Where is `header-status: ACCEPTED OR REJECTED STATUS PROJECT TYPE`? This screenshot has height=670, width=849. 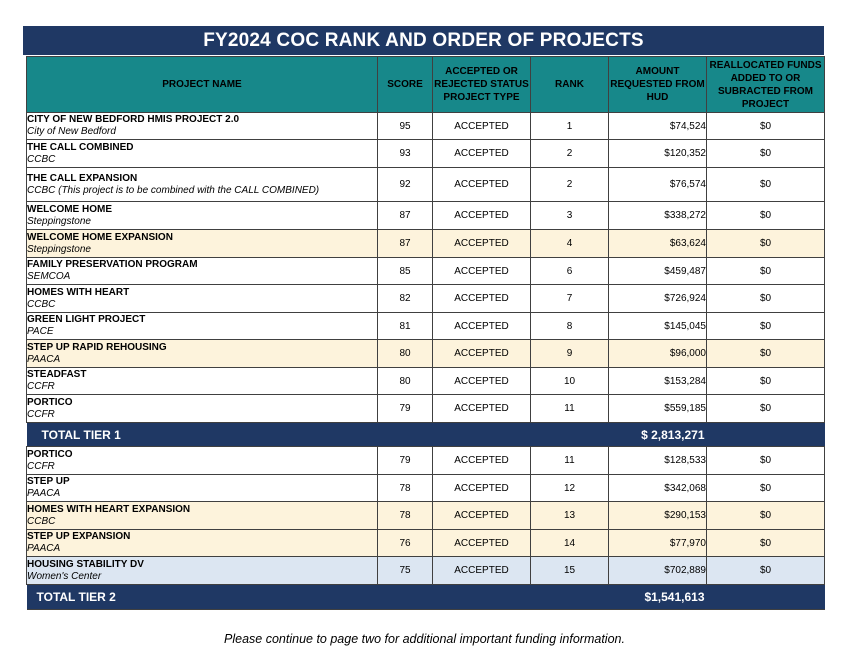
header-status: ACCEPTED OR REJECTED STATUS PROJECT TYPE is located at coordinates (481, 84).